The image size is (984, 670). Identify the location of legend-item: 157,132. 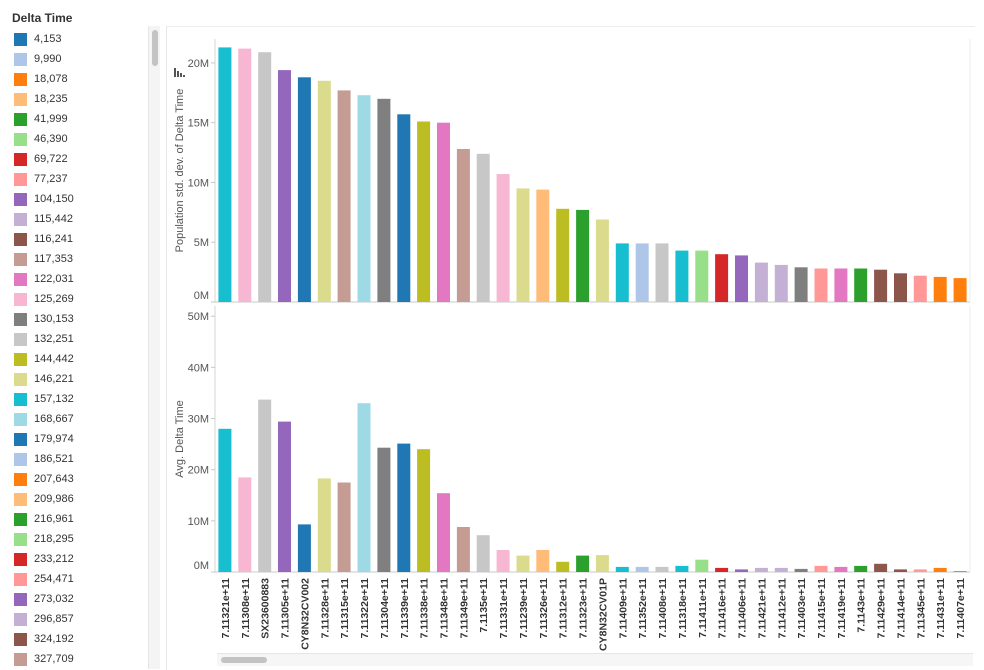
(84, 399).